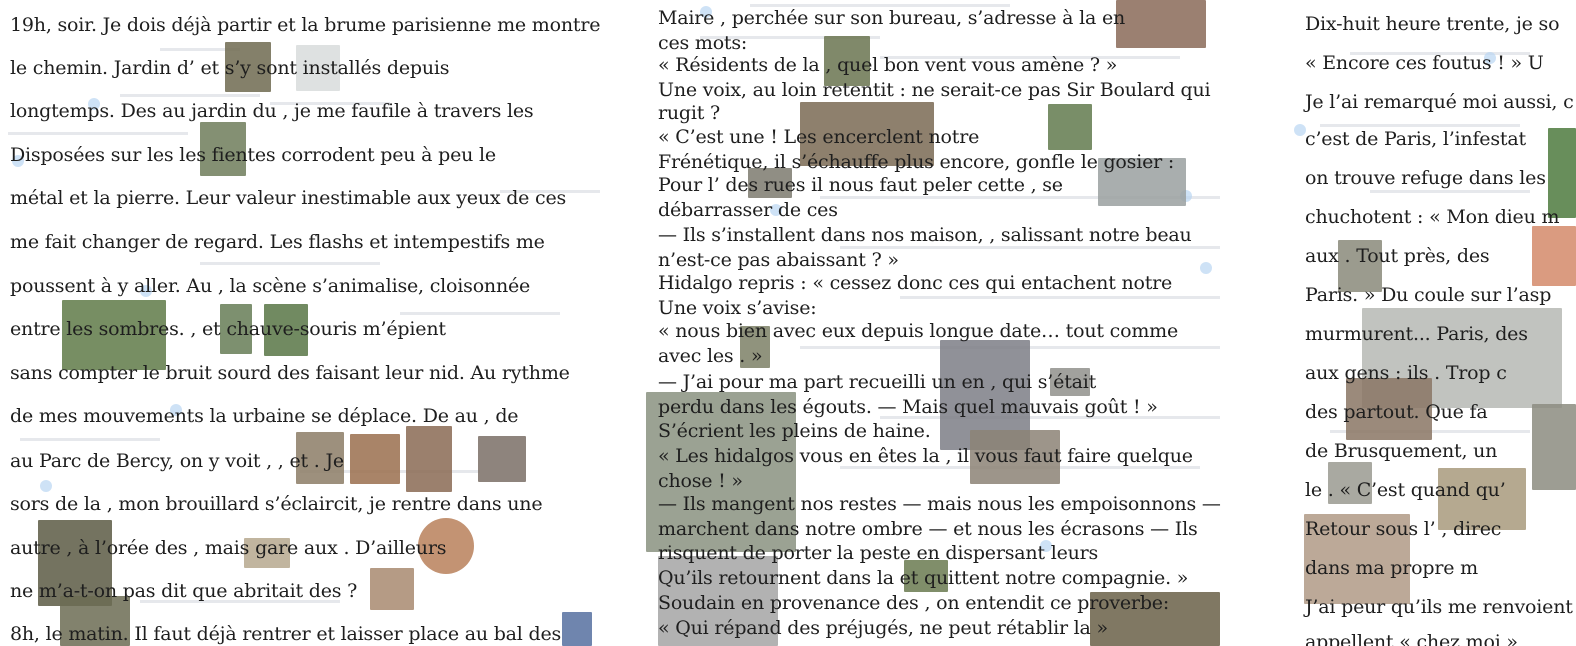 This screenshot has height=646, width=1576. What do you see at coordinates (1428, 295) in the screenshot?
I see `poem-line: Paris. » Du coule sur l’asp` at bounding box center [1428, 295].